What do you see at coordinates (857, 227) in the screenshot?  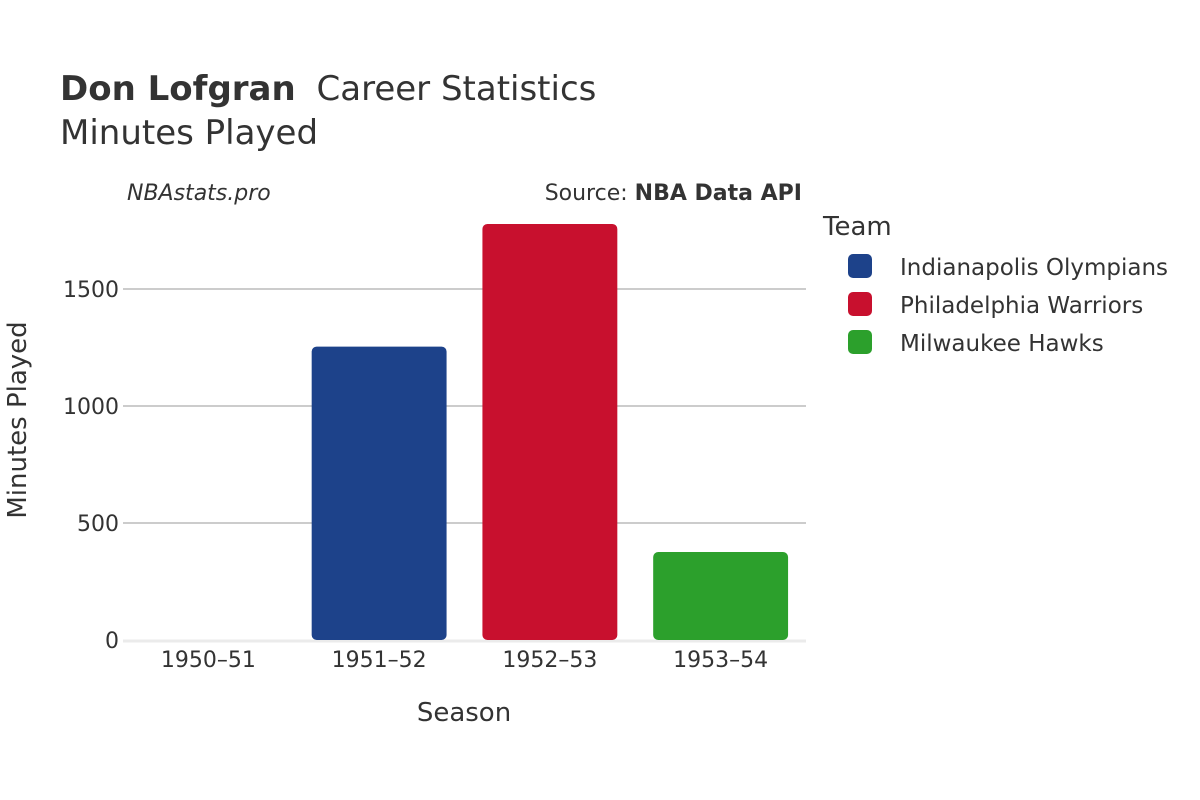 I see `legend-title: Team` at bounding box center [857, 227].